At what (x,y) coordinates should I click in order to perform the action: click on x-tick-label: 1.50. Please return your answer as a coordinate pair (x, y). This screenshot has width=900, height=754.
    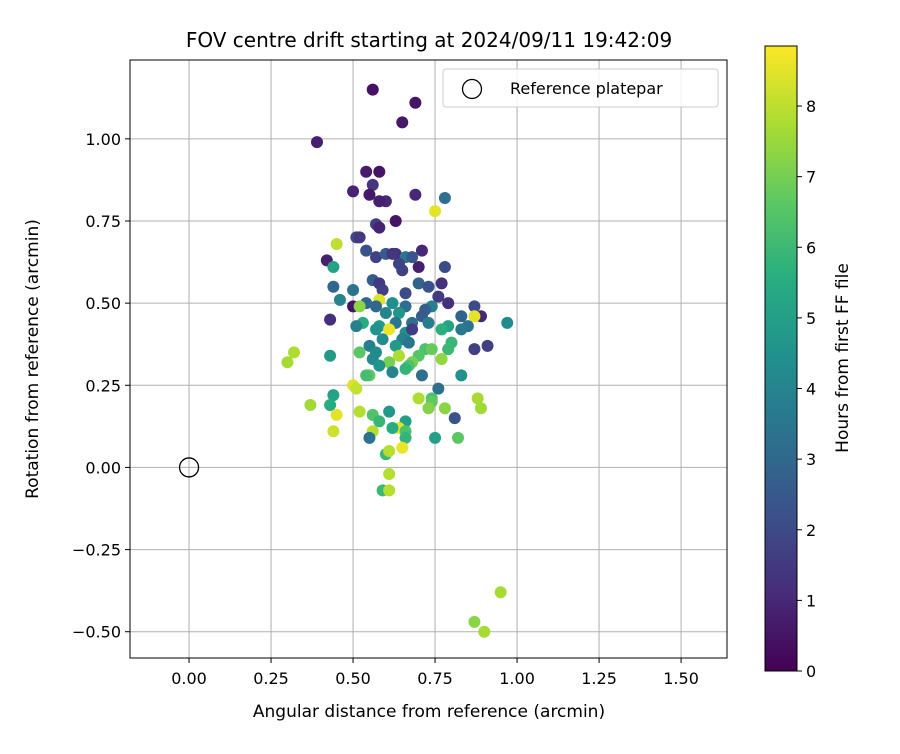
    Looking at the image, I should click on (681, 678).